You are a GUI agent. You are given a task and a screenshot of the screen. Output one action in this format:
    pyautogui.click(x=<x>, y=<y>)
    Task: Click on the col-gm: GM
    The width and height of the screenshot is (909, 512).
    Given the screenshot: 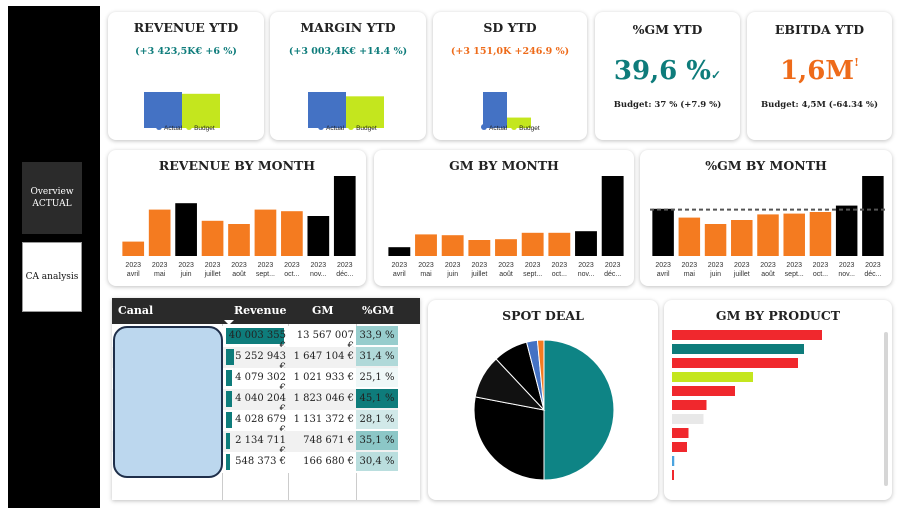 What is the action you would take?
    pyautogui.click(x=323, y=310)
    